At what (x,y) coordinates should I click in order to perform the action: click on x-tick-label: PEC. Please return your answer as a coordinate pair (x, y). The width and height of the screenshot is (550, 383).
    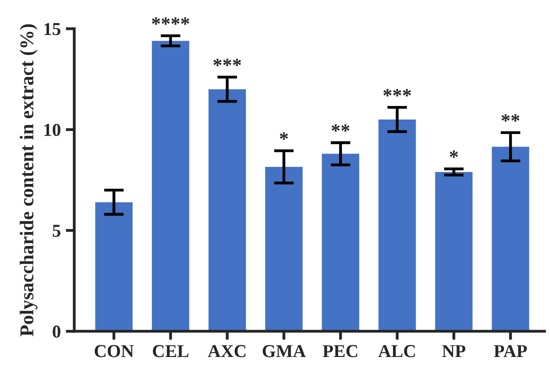
    Looking at the image, I should click on (340, 351).